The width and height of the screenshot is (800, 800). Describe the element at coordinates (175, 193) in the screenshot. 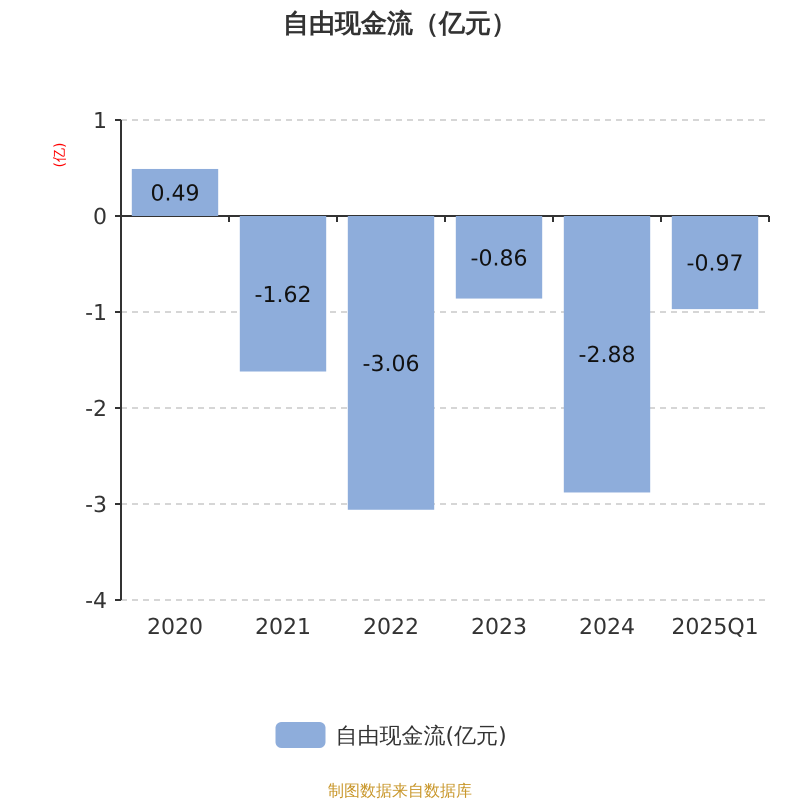

I see `data-label: 0.49` at that location.